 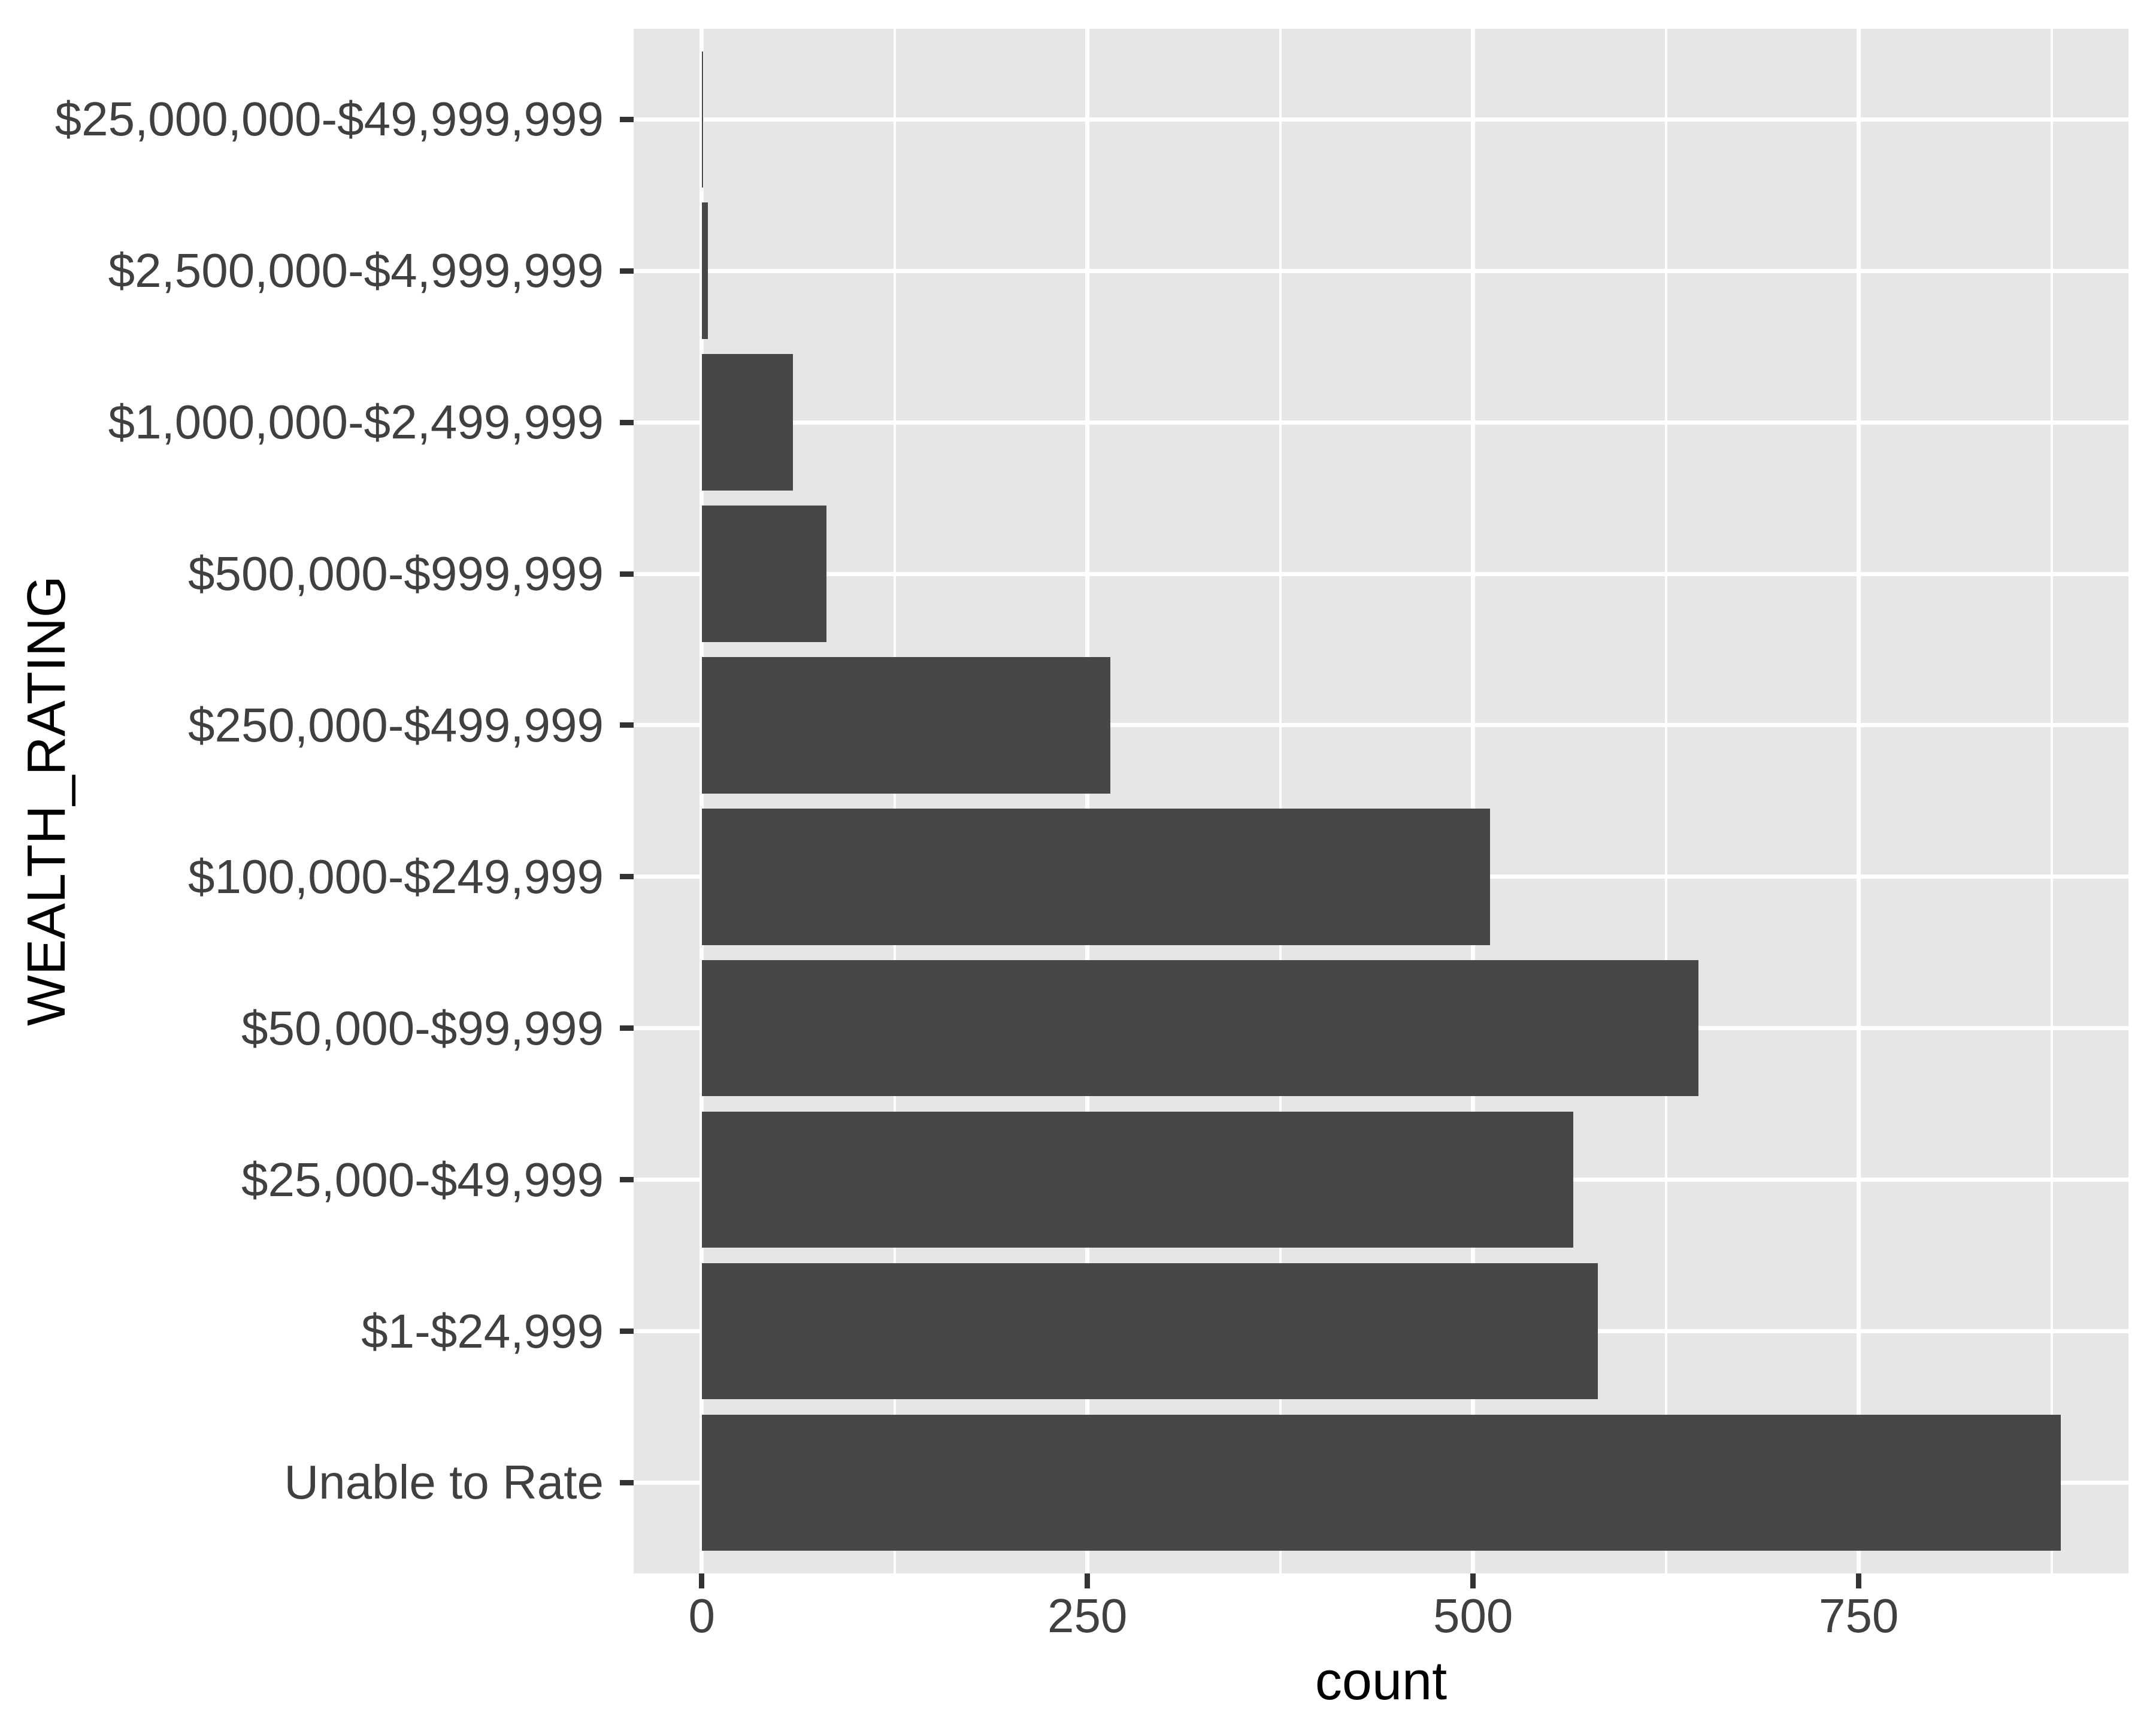 I want to click on y-tick-label: $25,000,000-$49,999,999, so click(x=329, y=119).